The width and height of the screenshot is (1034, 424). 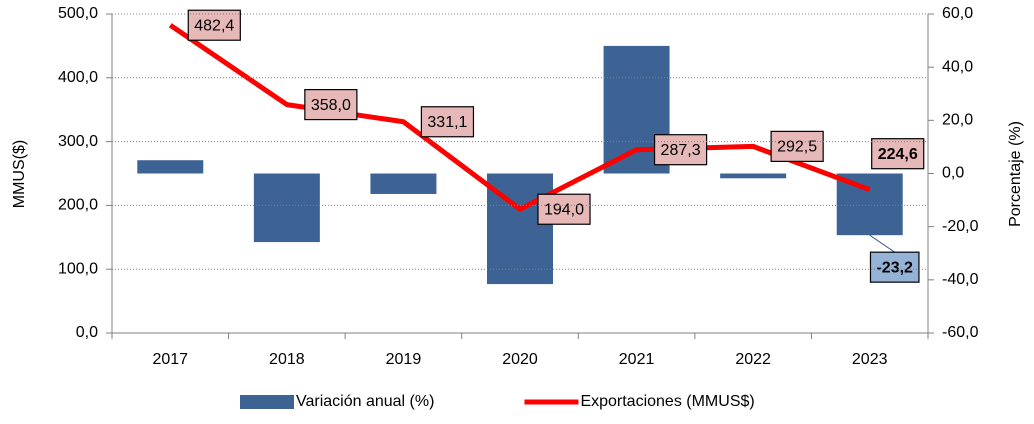 What do you see at coordinates (960, 226) in the screenshot?
I see `y2-tick-label: -20,0` at bounding box center [960, 226].